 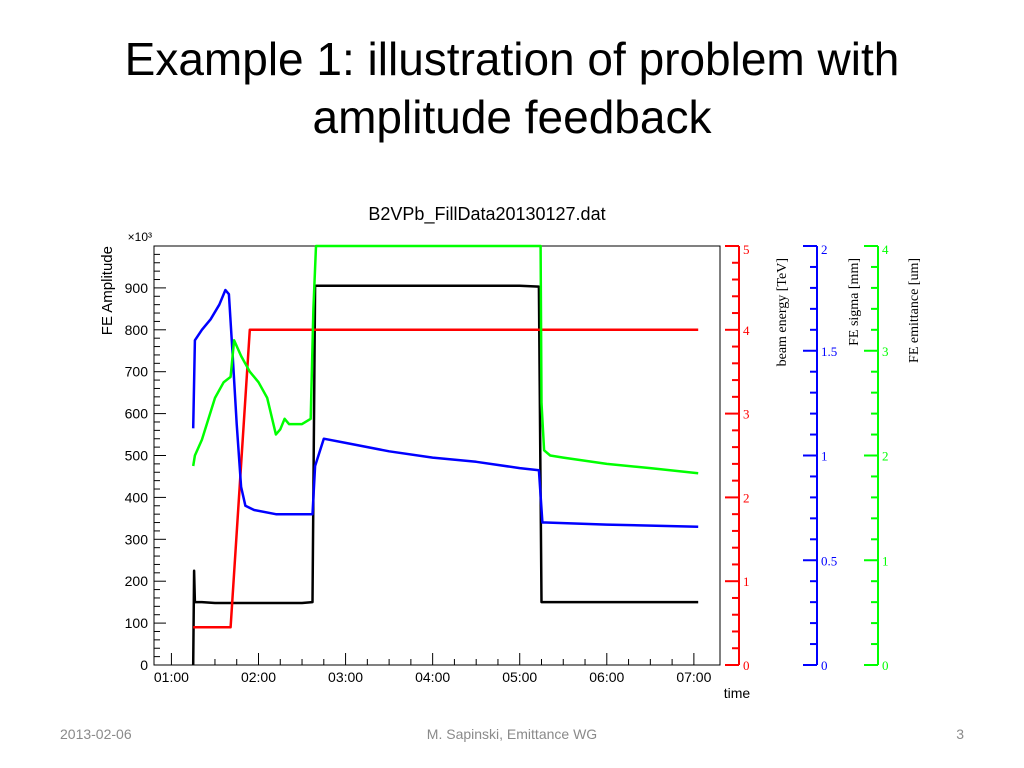 What do you see at coordinates (960, 734) in the screenshot?
I see `footer-page-number: 3` at bounding box center [960, 734].